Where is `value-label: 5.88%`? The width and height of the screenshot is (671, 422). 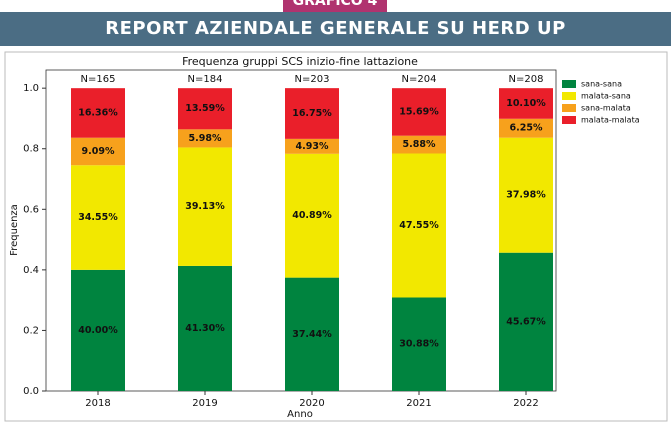 value-label: 5.88% is located at coordinates (419, 144).